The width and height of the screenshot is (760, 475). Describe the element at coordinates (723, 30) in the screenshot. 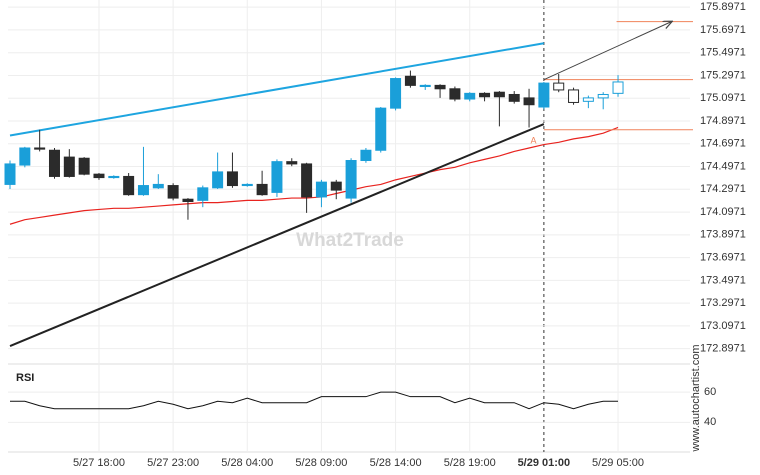

I see `y-tick-label: 175.6971` at that location.